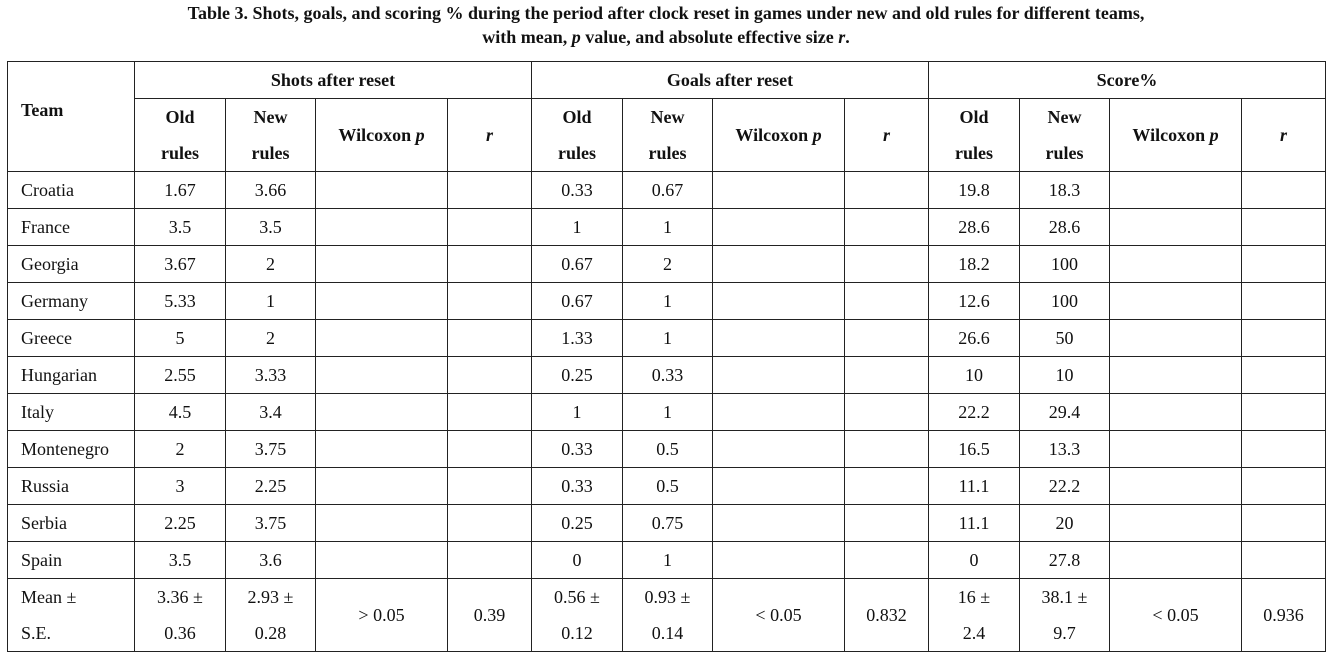 The height and width of the screenshot is (652, 1332). Describe the element at coordinates (180, 412) in the screenshot. I see `table-cell: 4.5` at that location.